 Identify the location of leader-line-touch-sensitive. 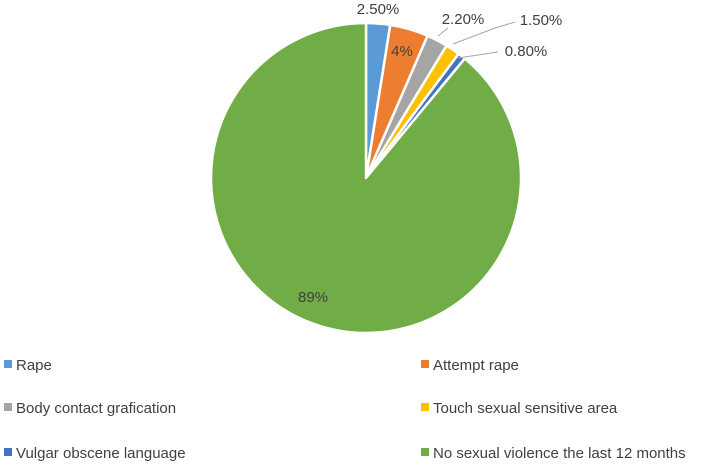
(484, 33).